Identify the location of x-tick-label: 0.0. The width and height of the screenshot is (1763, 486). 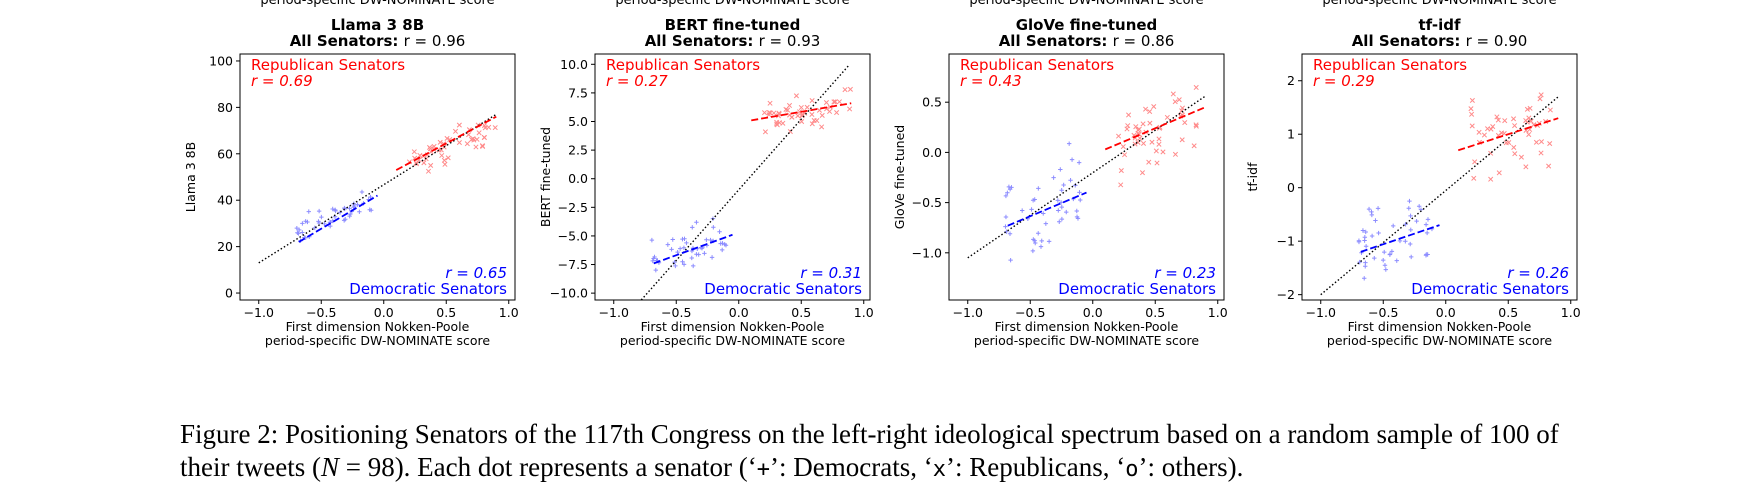
(384, 312).